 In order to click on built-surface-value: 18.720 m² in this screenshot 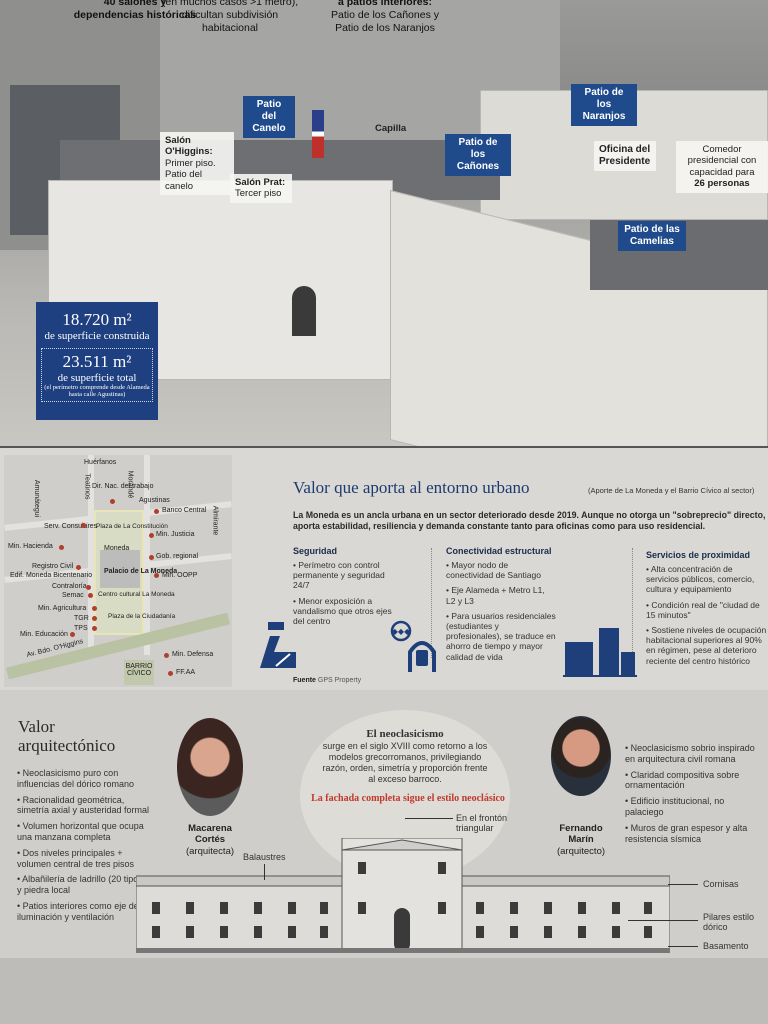, I will do `click(97, 319)`.